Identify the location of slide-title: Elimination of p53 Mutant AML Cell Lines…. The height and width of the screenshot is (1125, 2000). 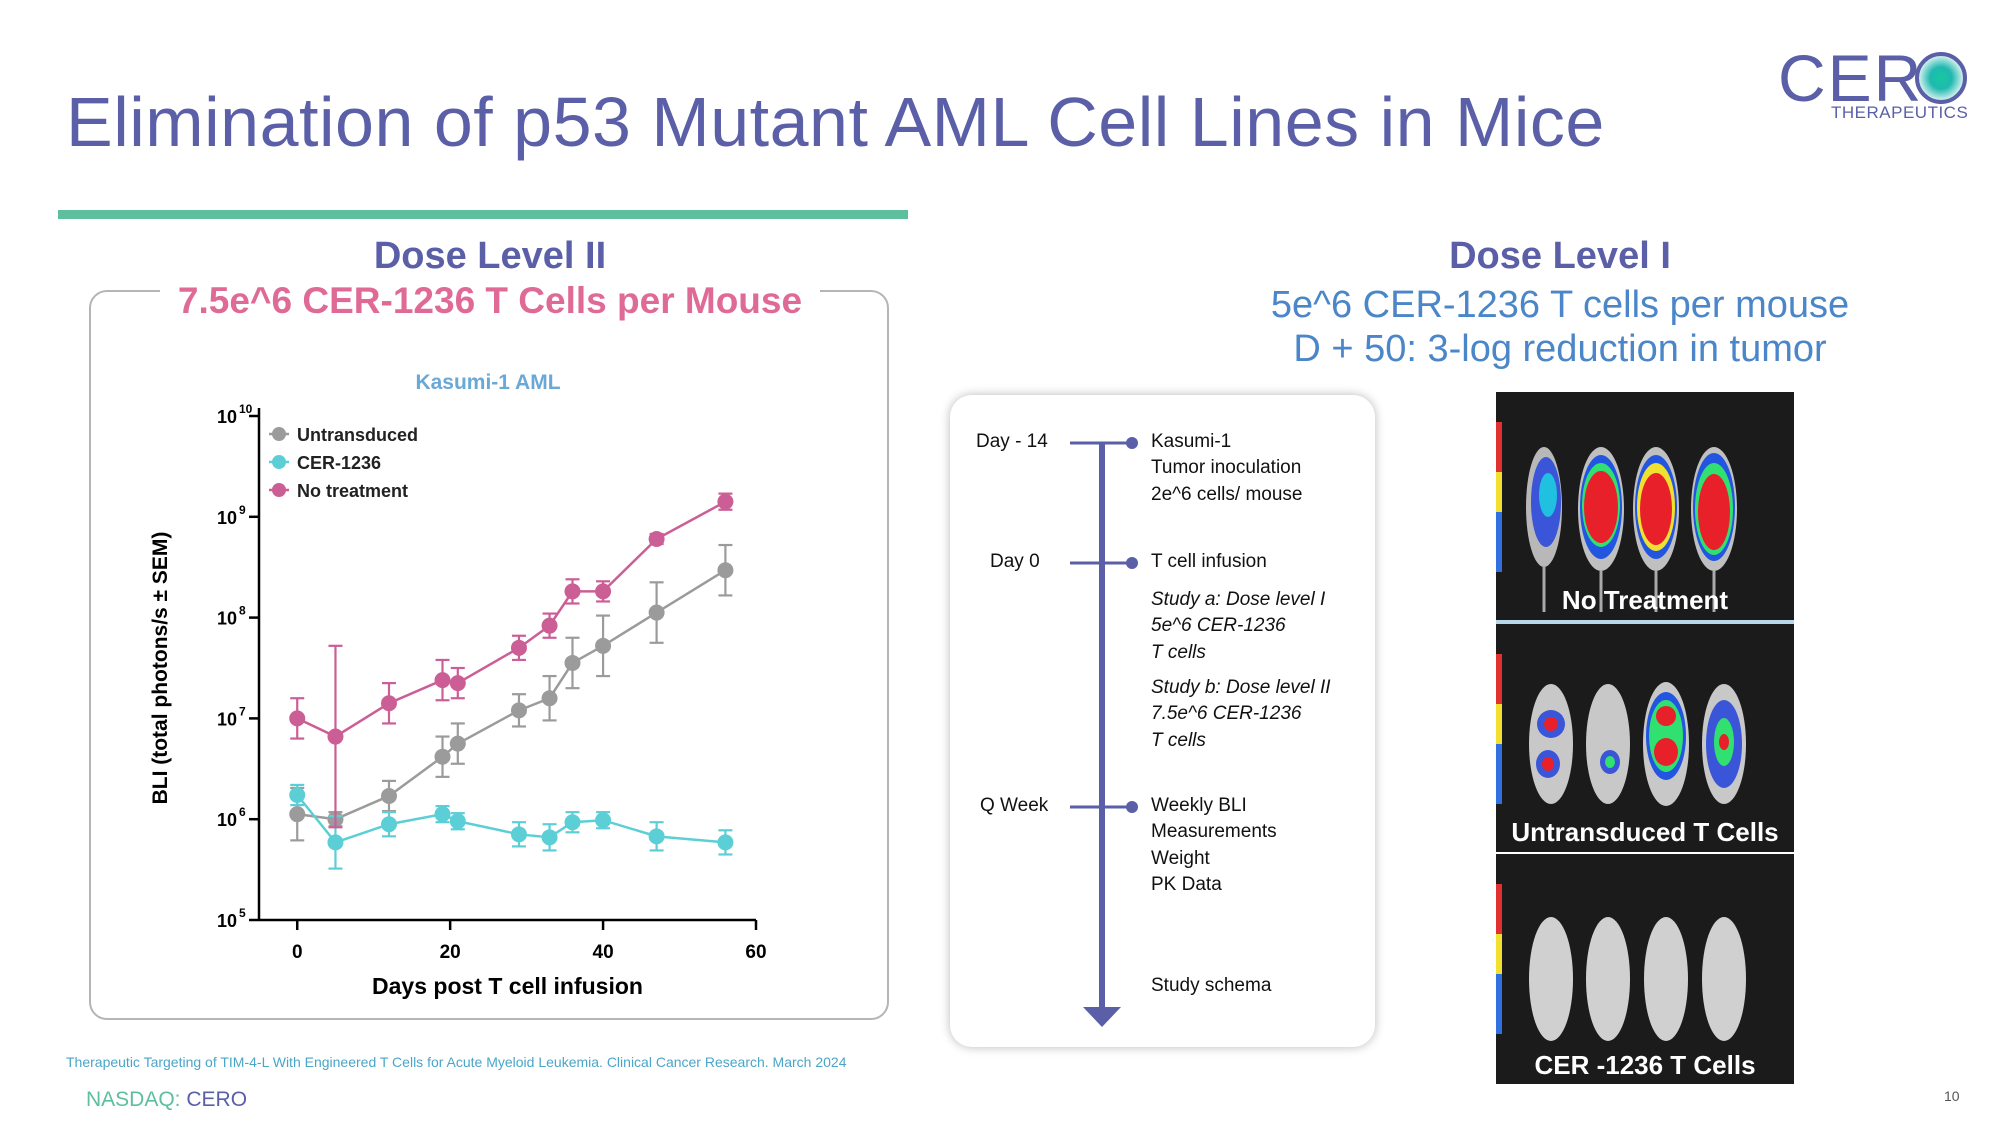
(835, 122).